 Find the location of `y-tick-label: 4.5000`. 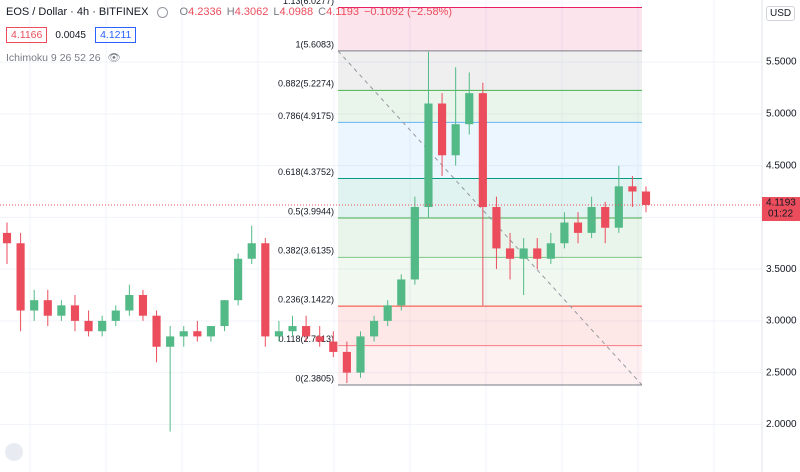

y-tick-label: 4.5000 is located at coordinates (781, 165).